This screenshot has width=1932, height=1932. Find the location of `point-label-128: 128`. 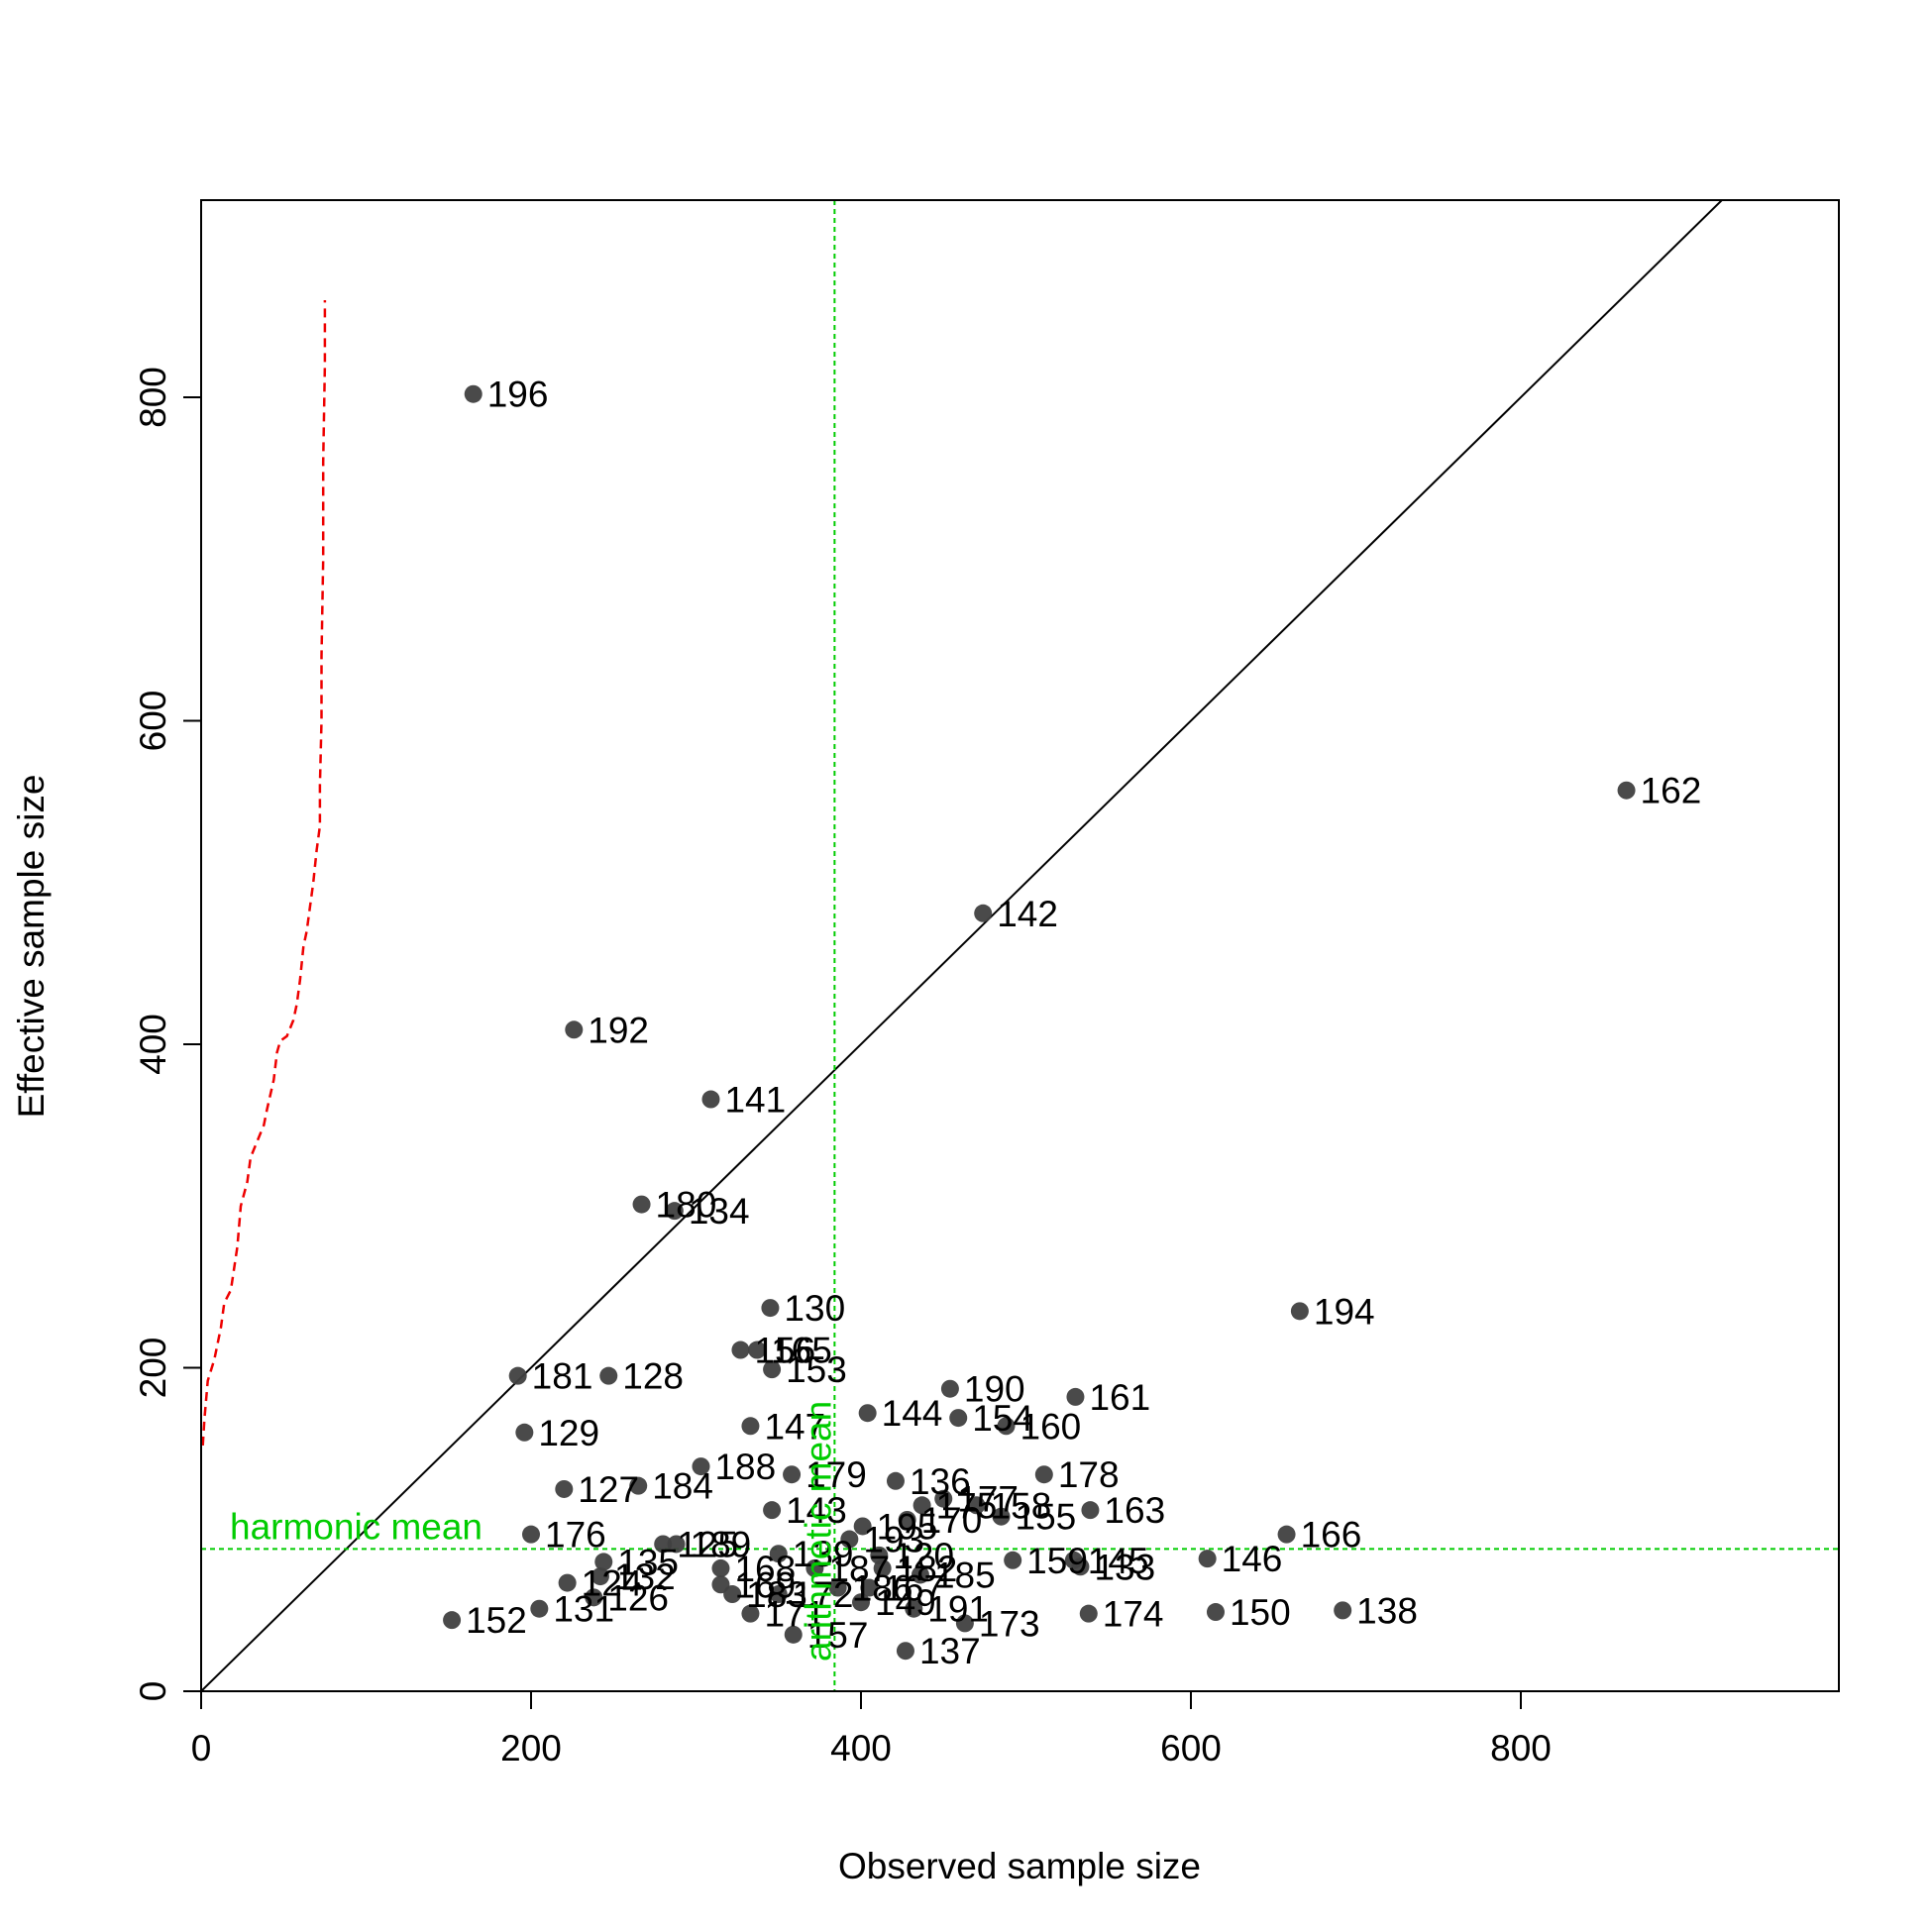

point-label-128: 128 is located at coordinates (653, 1377).